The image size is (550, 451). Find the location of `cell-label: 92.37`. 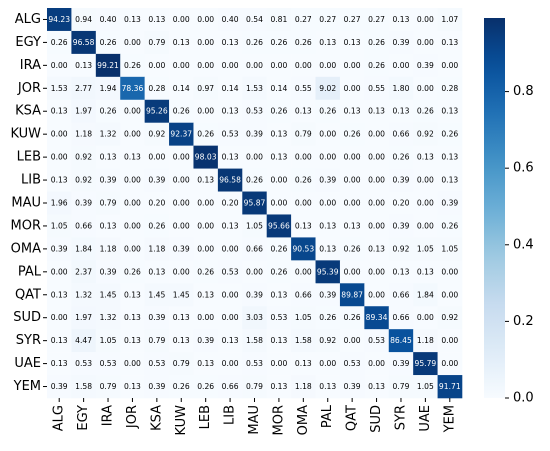

cell-label: 92.37 is located at coordinates (181, 134).